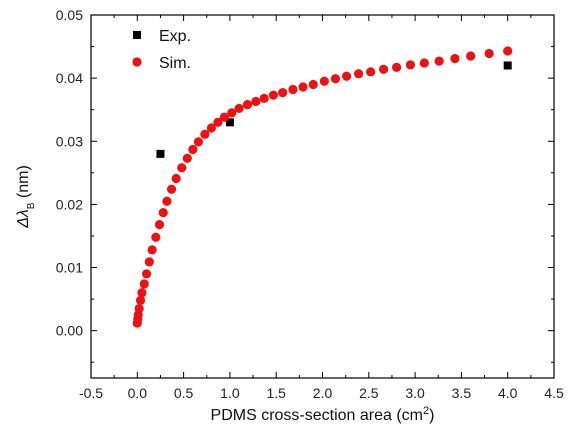 This screenshot has height=432, width=583. I want to click on legend-label: Sim., so click(175, 63).